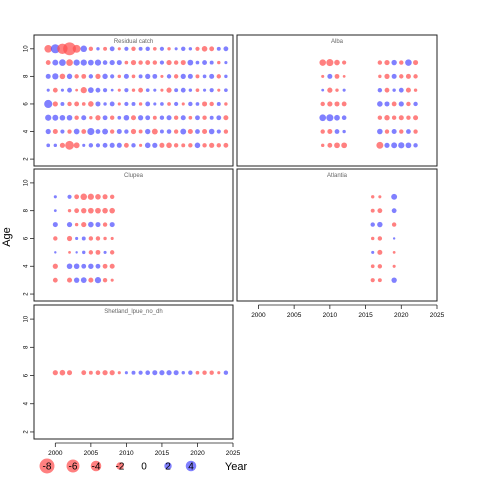  What do you see at coordinates (330, 315) in the screenshot?
I see `x-tick-label: 2010` at bounding box center [330, 315].